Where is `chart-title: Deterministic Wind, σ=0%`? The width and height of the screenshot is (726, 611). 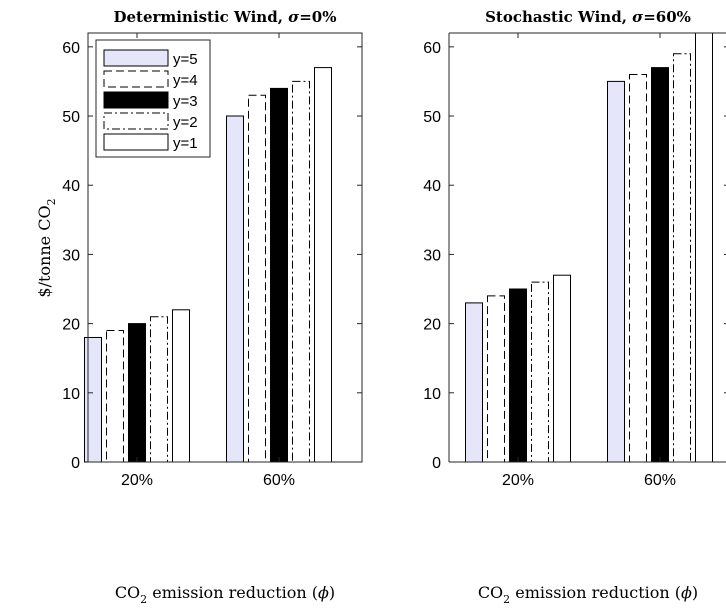
chart-title: Deterministic Wind, σ=0% is located at coordinates (225, 17).